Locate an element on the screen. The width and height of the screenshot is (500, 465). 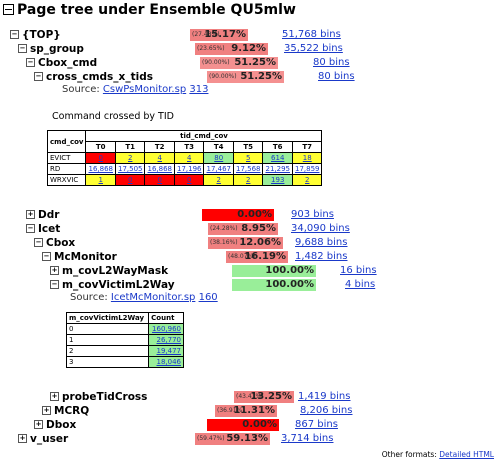
cross-cell: 17,467 is located at coordinates (218, 169).